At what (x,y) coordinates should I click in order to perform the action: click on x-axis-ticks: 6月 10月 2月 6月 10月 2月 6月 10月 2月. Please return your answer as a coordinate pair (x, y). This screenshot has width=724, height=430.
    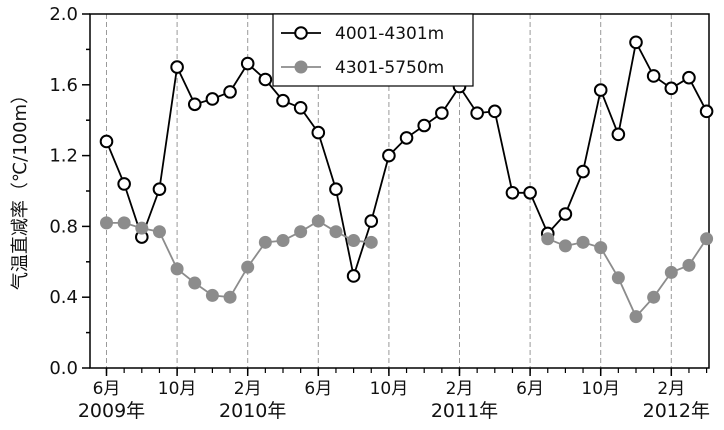
    Looking at the image, I should click on (400, 383).